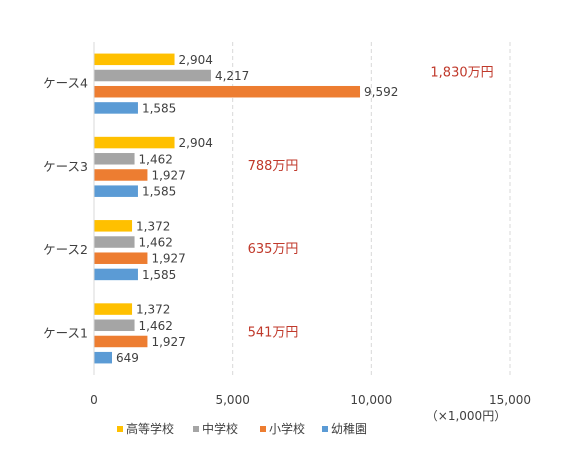 This screenshot has height=470, width=567. What do you see at coordinates (461, 73) in the screenshot?
I see `total-label: 1,830万円` at bounding box center [461, 73].